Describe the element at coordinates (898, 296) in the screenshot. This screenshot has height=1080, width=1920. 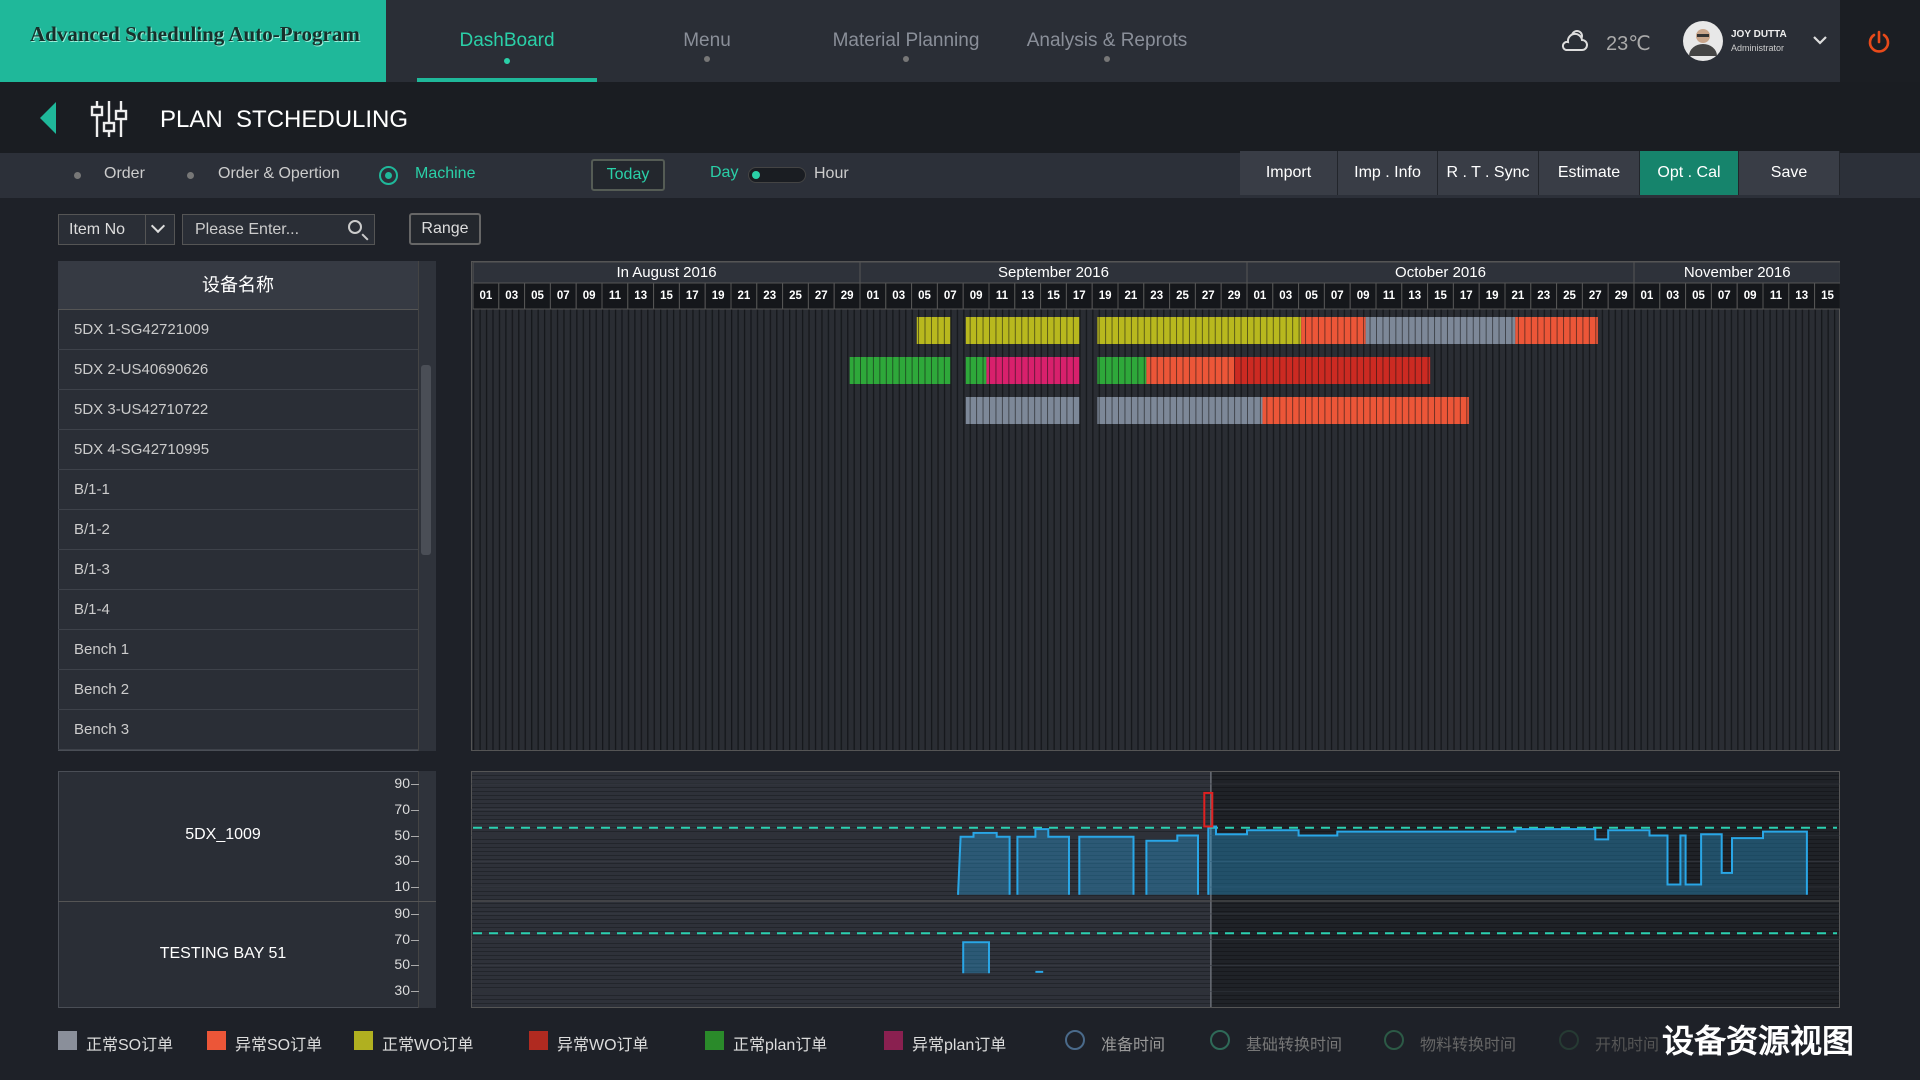
I see `day-label: 03` at that location.